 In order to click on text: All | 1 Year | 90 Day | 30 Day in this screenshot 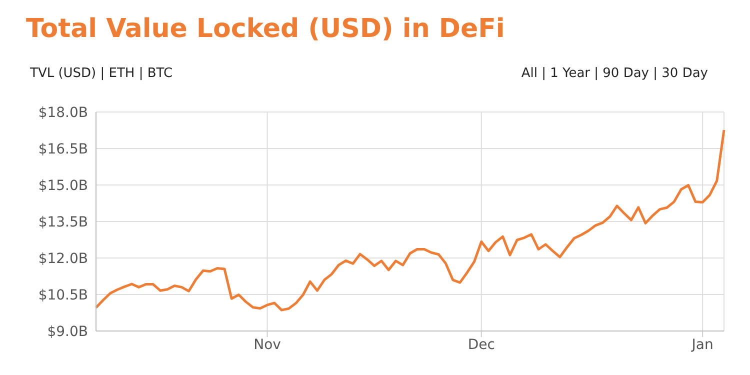, I will do `click(614, 73)`.